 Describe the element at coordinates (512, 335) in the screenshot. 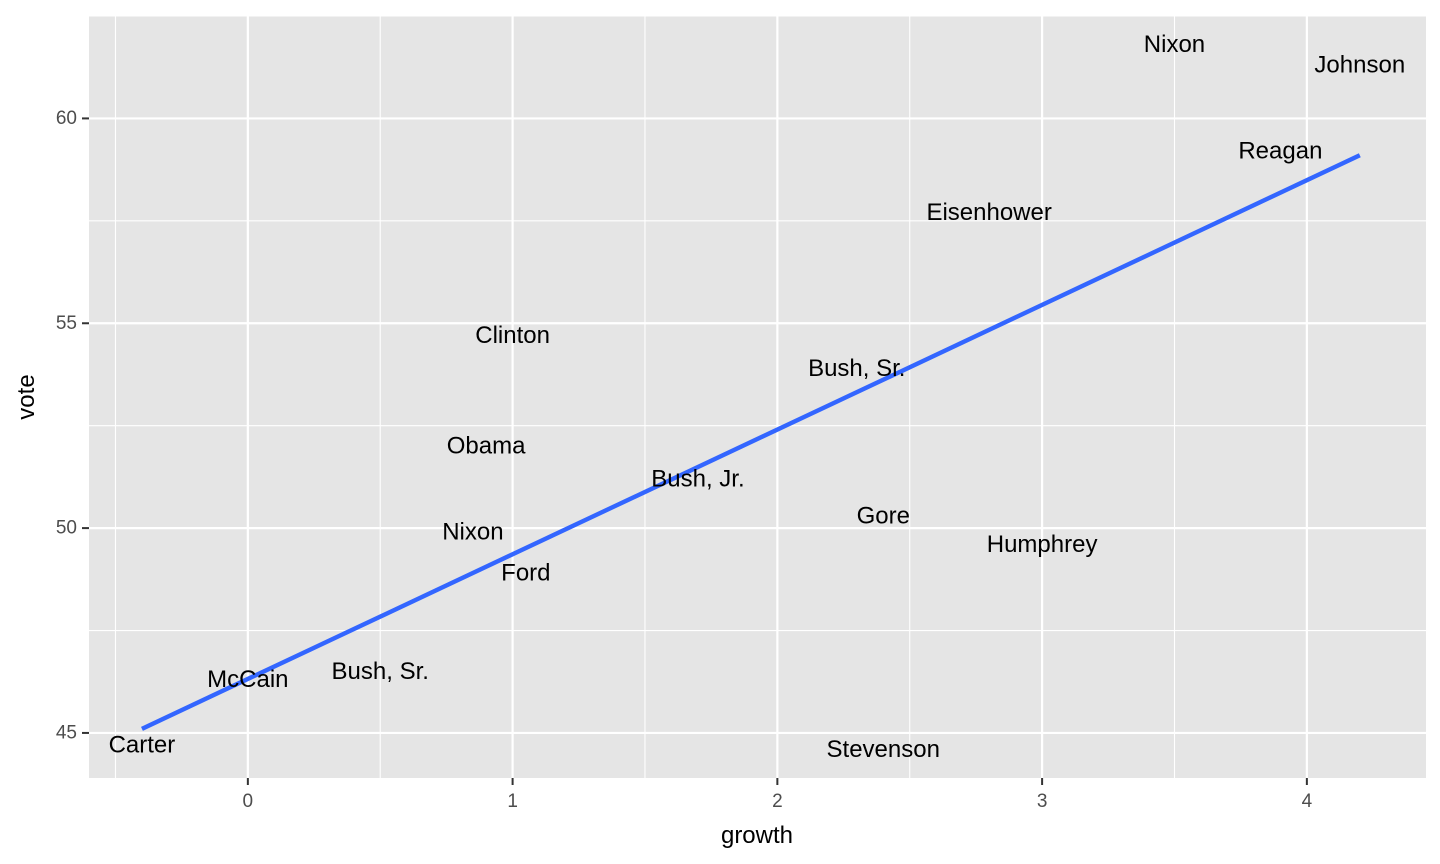

I see `point-label: Clinton` at that location.